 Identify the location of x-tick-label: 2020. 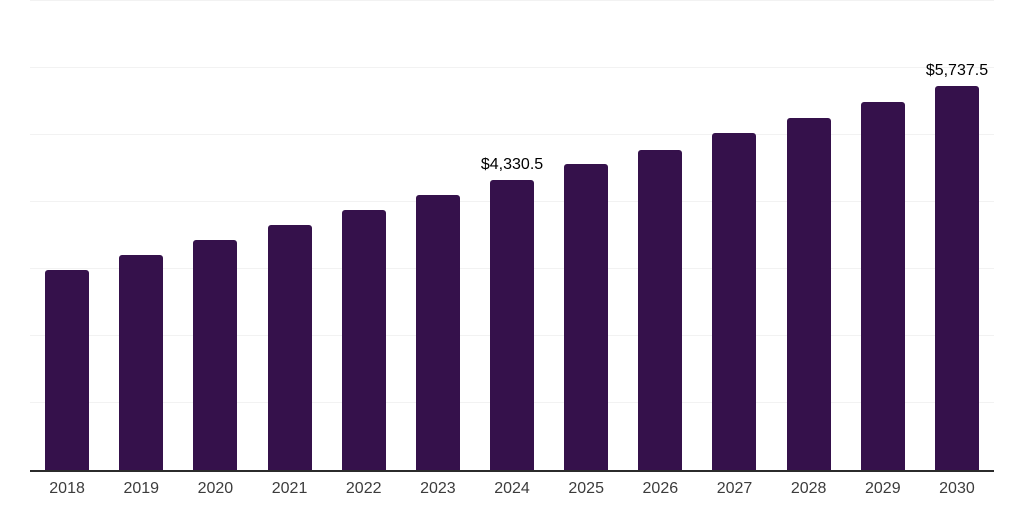
(215, 488).